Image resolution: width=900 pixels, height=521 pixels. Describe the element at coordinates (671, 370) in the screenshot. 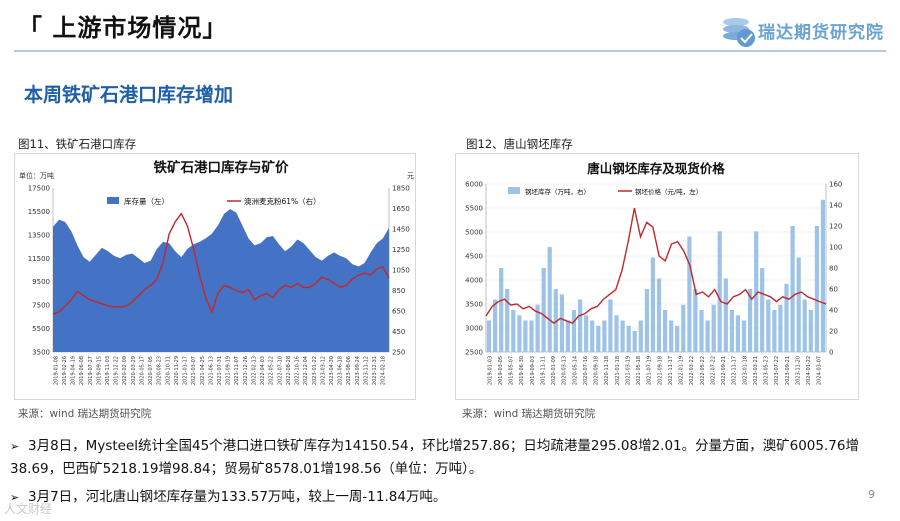

I see `x-tick-label: 2021-11-17` at that location.